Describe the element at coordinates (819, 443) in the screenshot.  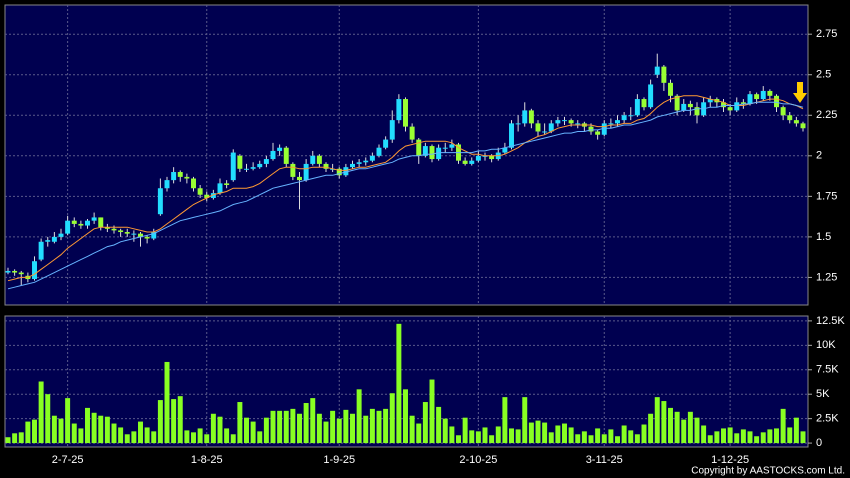
I see `y-tick-label: 0` at that location.